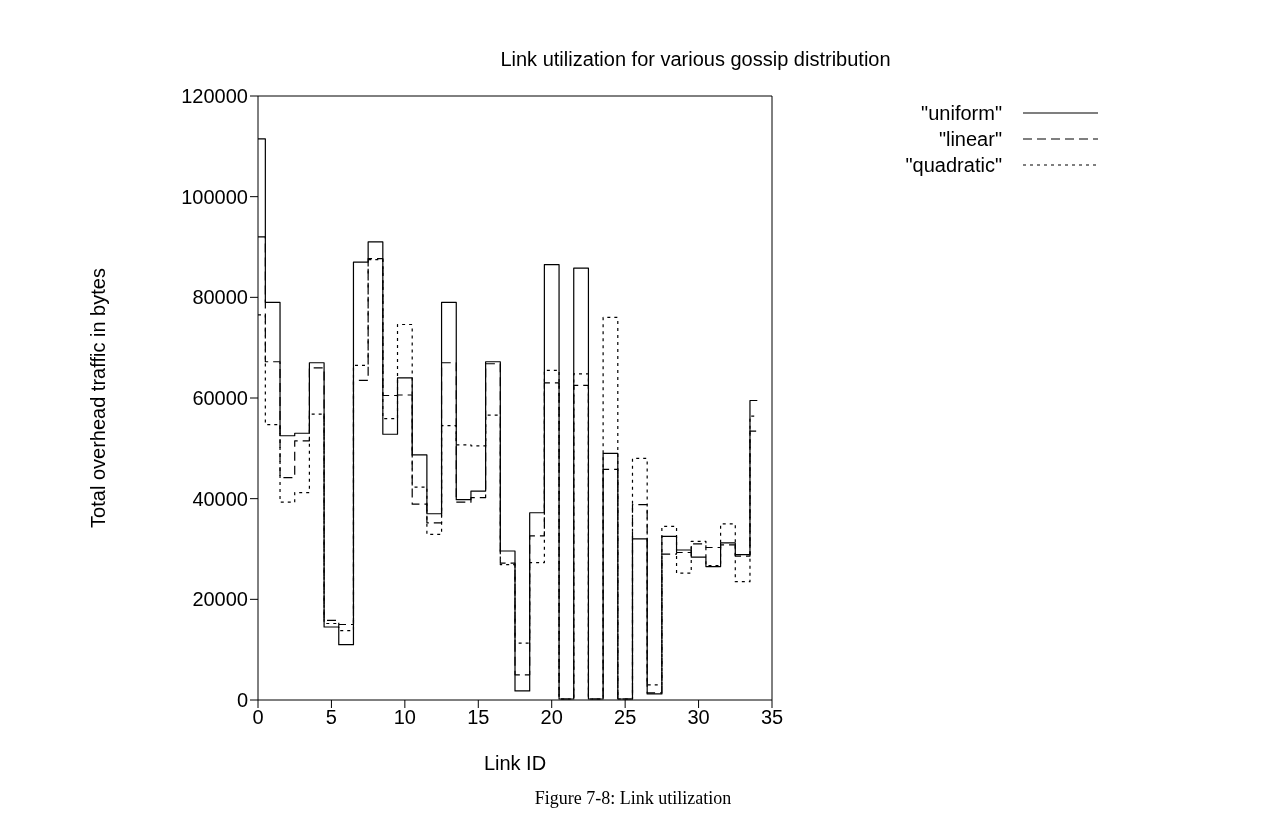 The image size is (1268, 836). Describe the element at coordinates (220, 498) in the screenshot. I see `y-tick-label: 40000` at that location.